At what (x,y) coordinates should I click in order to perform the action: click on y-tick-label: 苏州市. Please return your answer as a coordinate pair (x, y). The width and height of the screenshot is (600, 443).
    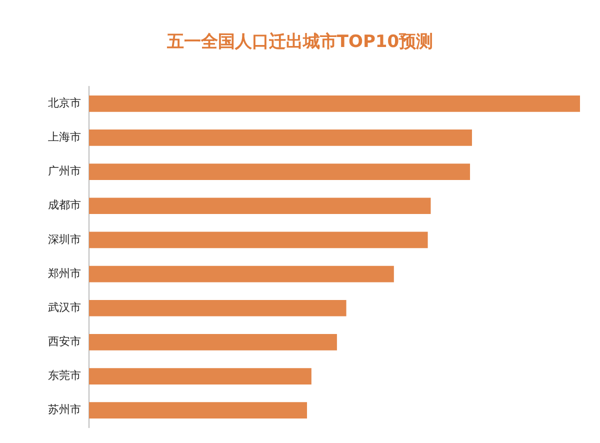
    Looking at the image, I should click on (64, 409).